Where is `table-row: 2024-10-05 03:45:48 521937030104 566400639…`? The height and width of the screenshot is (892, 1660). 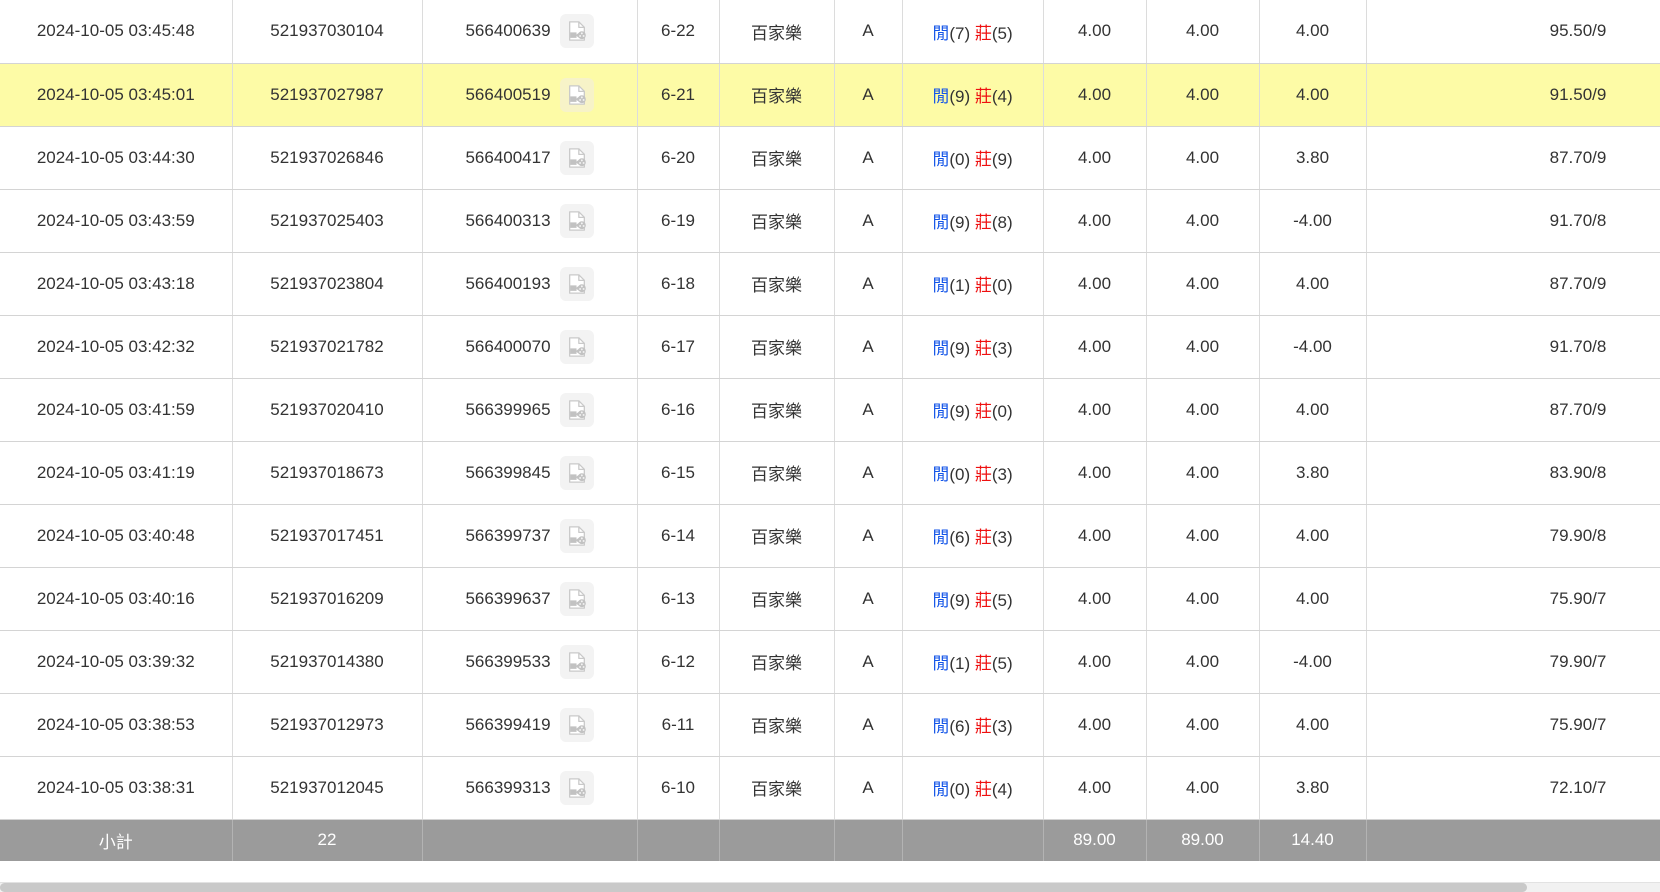 table-row: 2024-10-05 03:45:48 521937030104 566400639… is located at coordinates (830, 32).